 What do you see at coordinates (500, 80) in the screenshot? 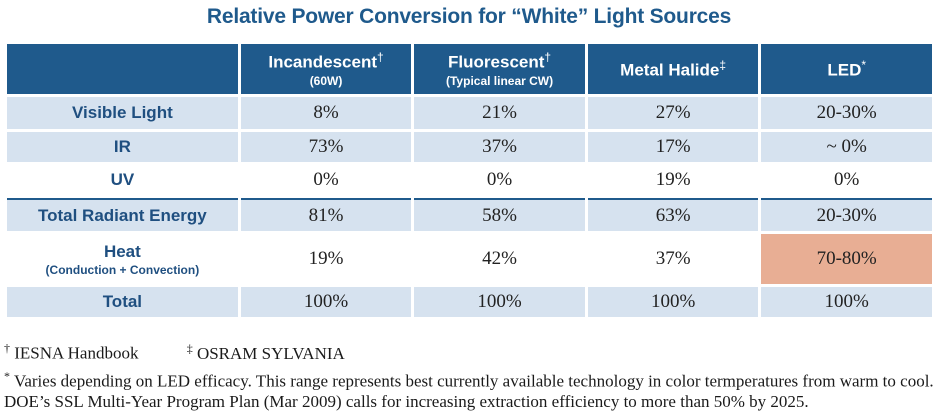
I see `column-subtitle: (Typical linear CW)` at bounding box center [500, 80].